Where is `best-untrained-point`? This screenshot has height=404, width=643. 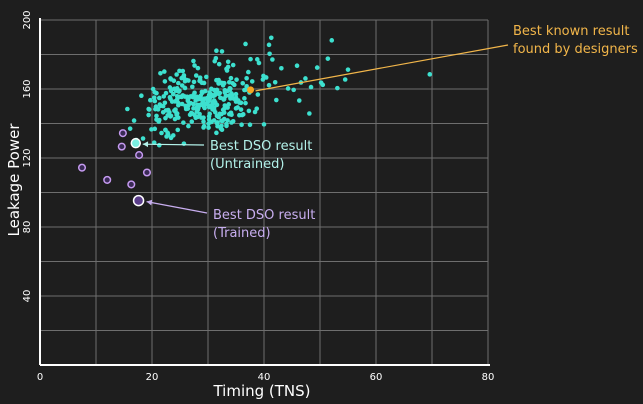
best-untrained-point is located at coordinates (136, 143).